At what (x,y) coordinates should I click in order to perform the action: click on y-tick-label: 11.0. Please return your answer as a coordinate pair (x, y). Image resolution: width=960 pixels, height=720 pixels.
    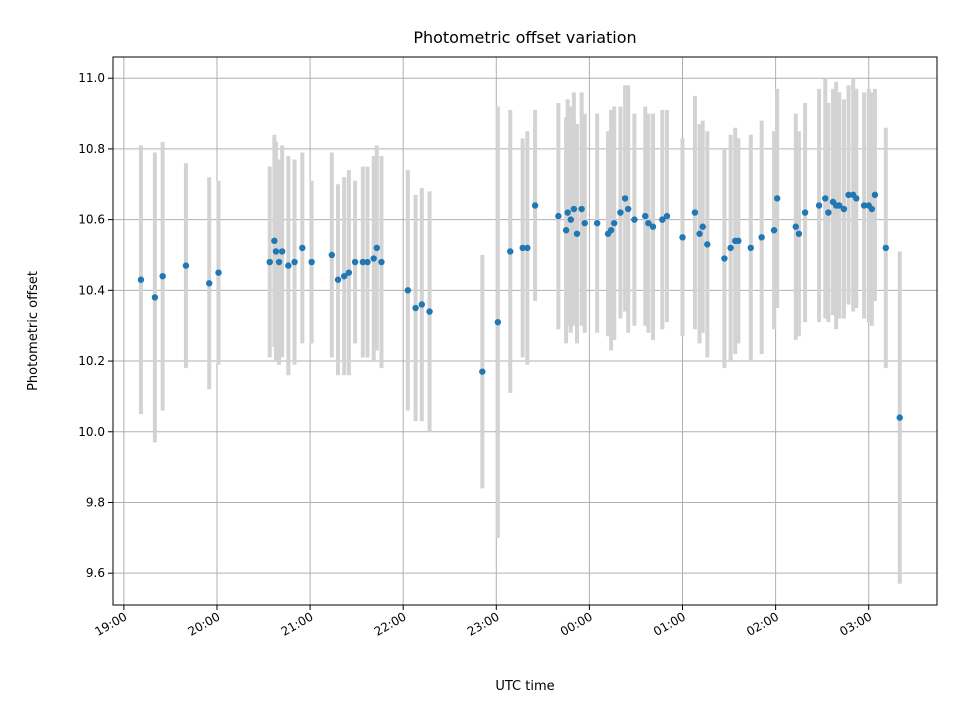
    Looking at the image, I should click on (91, 78).